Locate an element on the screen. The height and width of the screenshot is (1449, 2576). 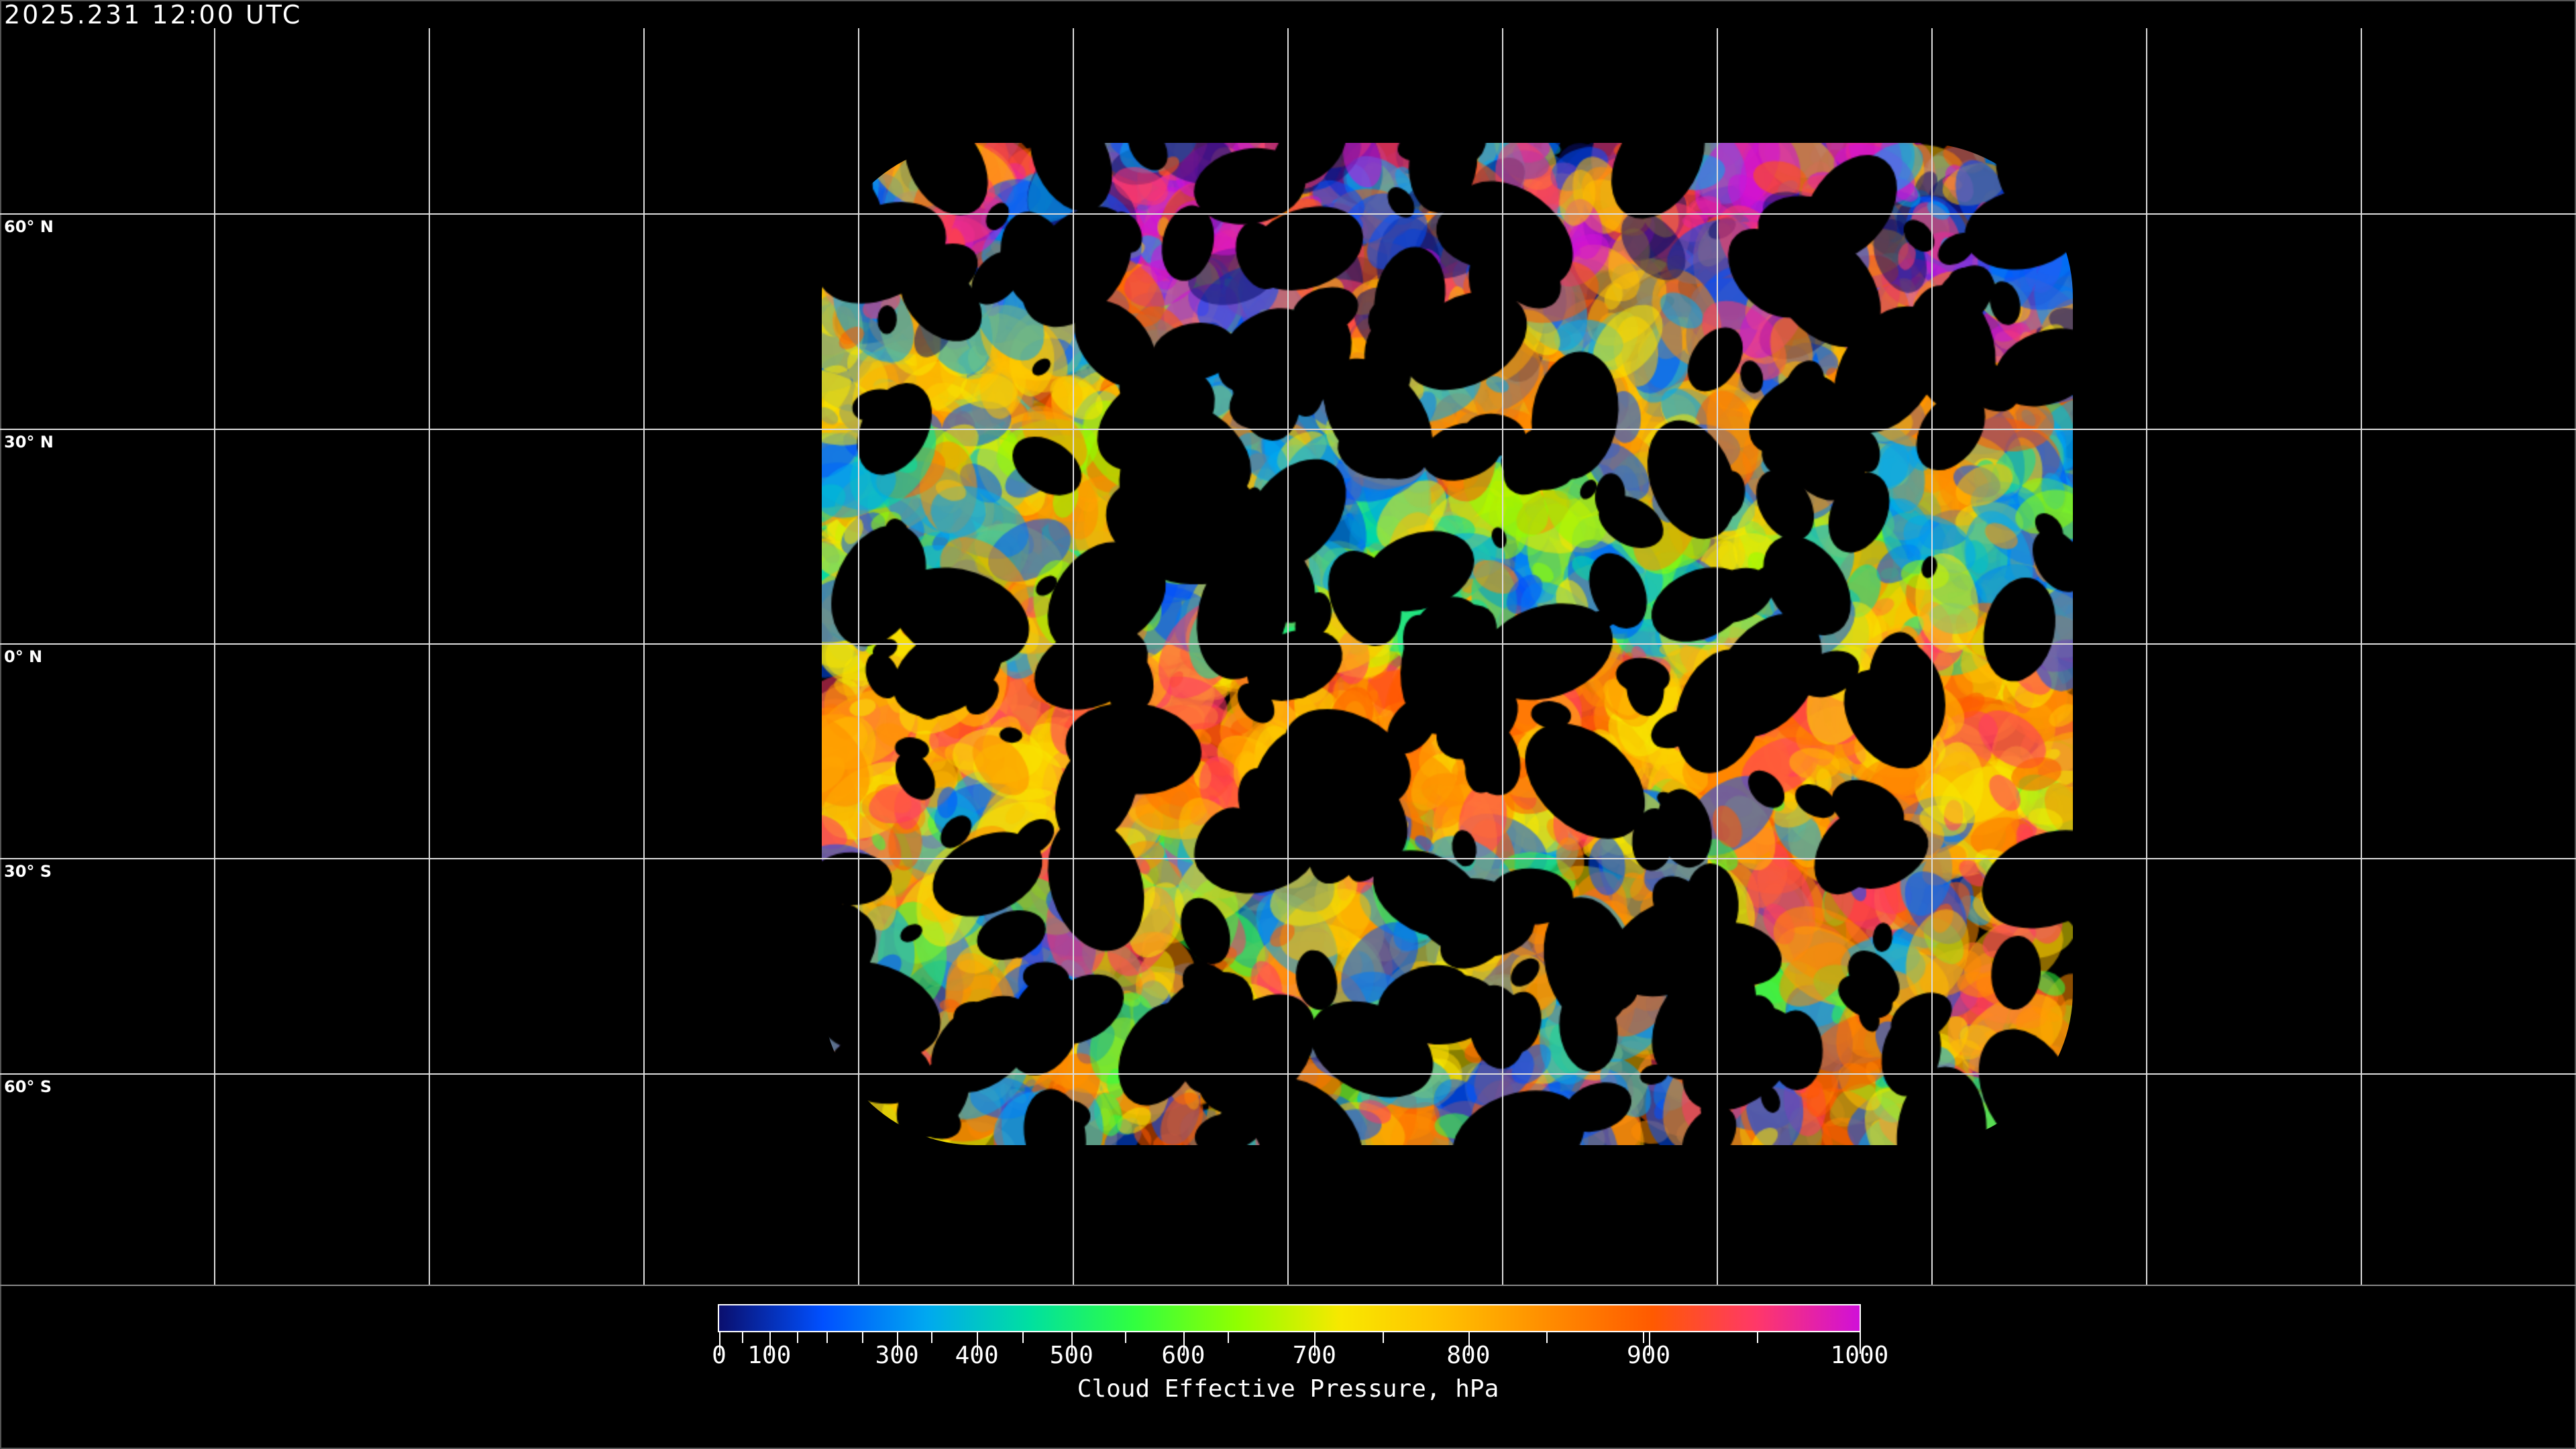
colorbar-tick-label: 400 is located at coordinates (977, 1355).